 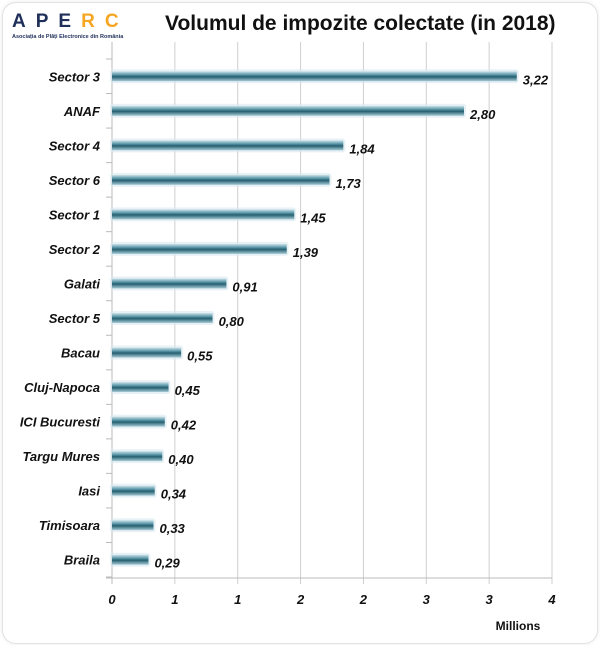 I want to click on value-label: 1,45, so click(x=313, y=217).